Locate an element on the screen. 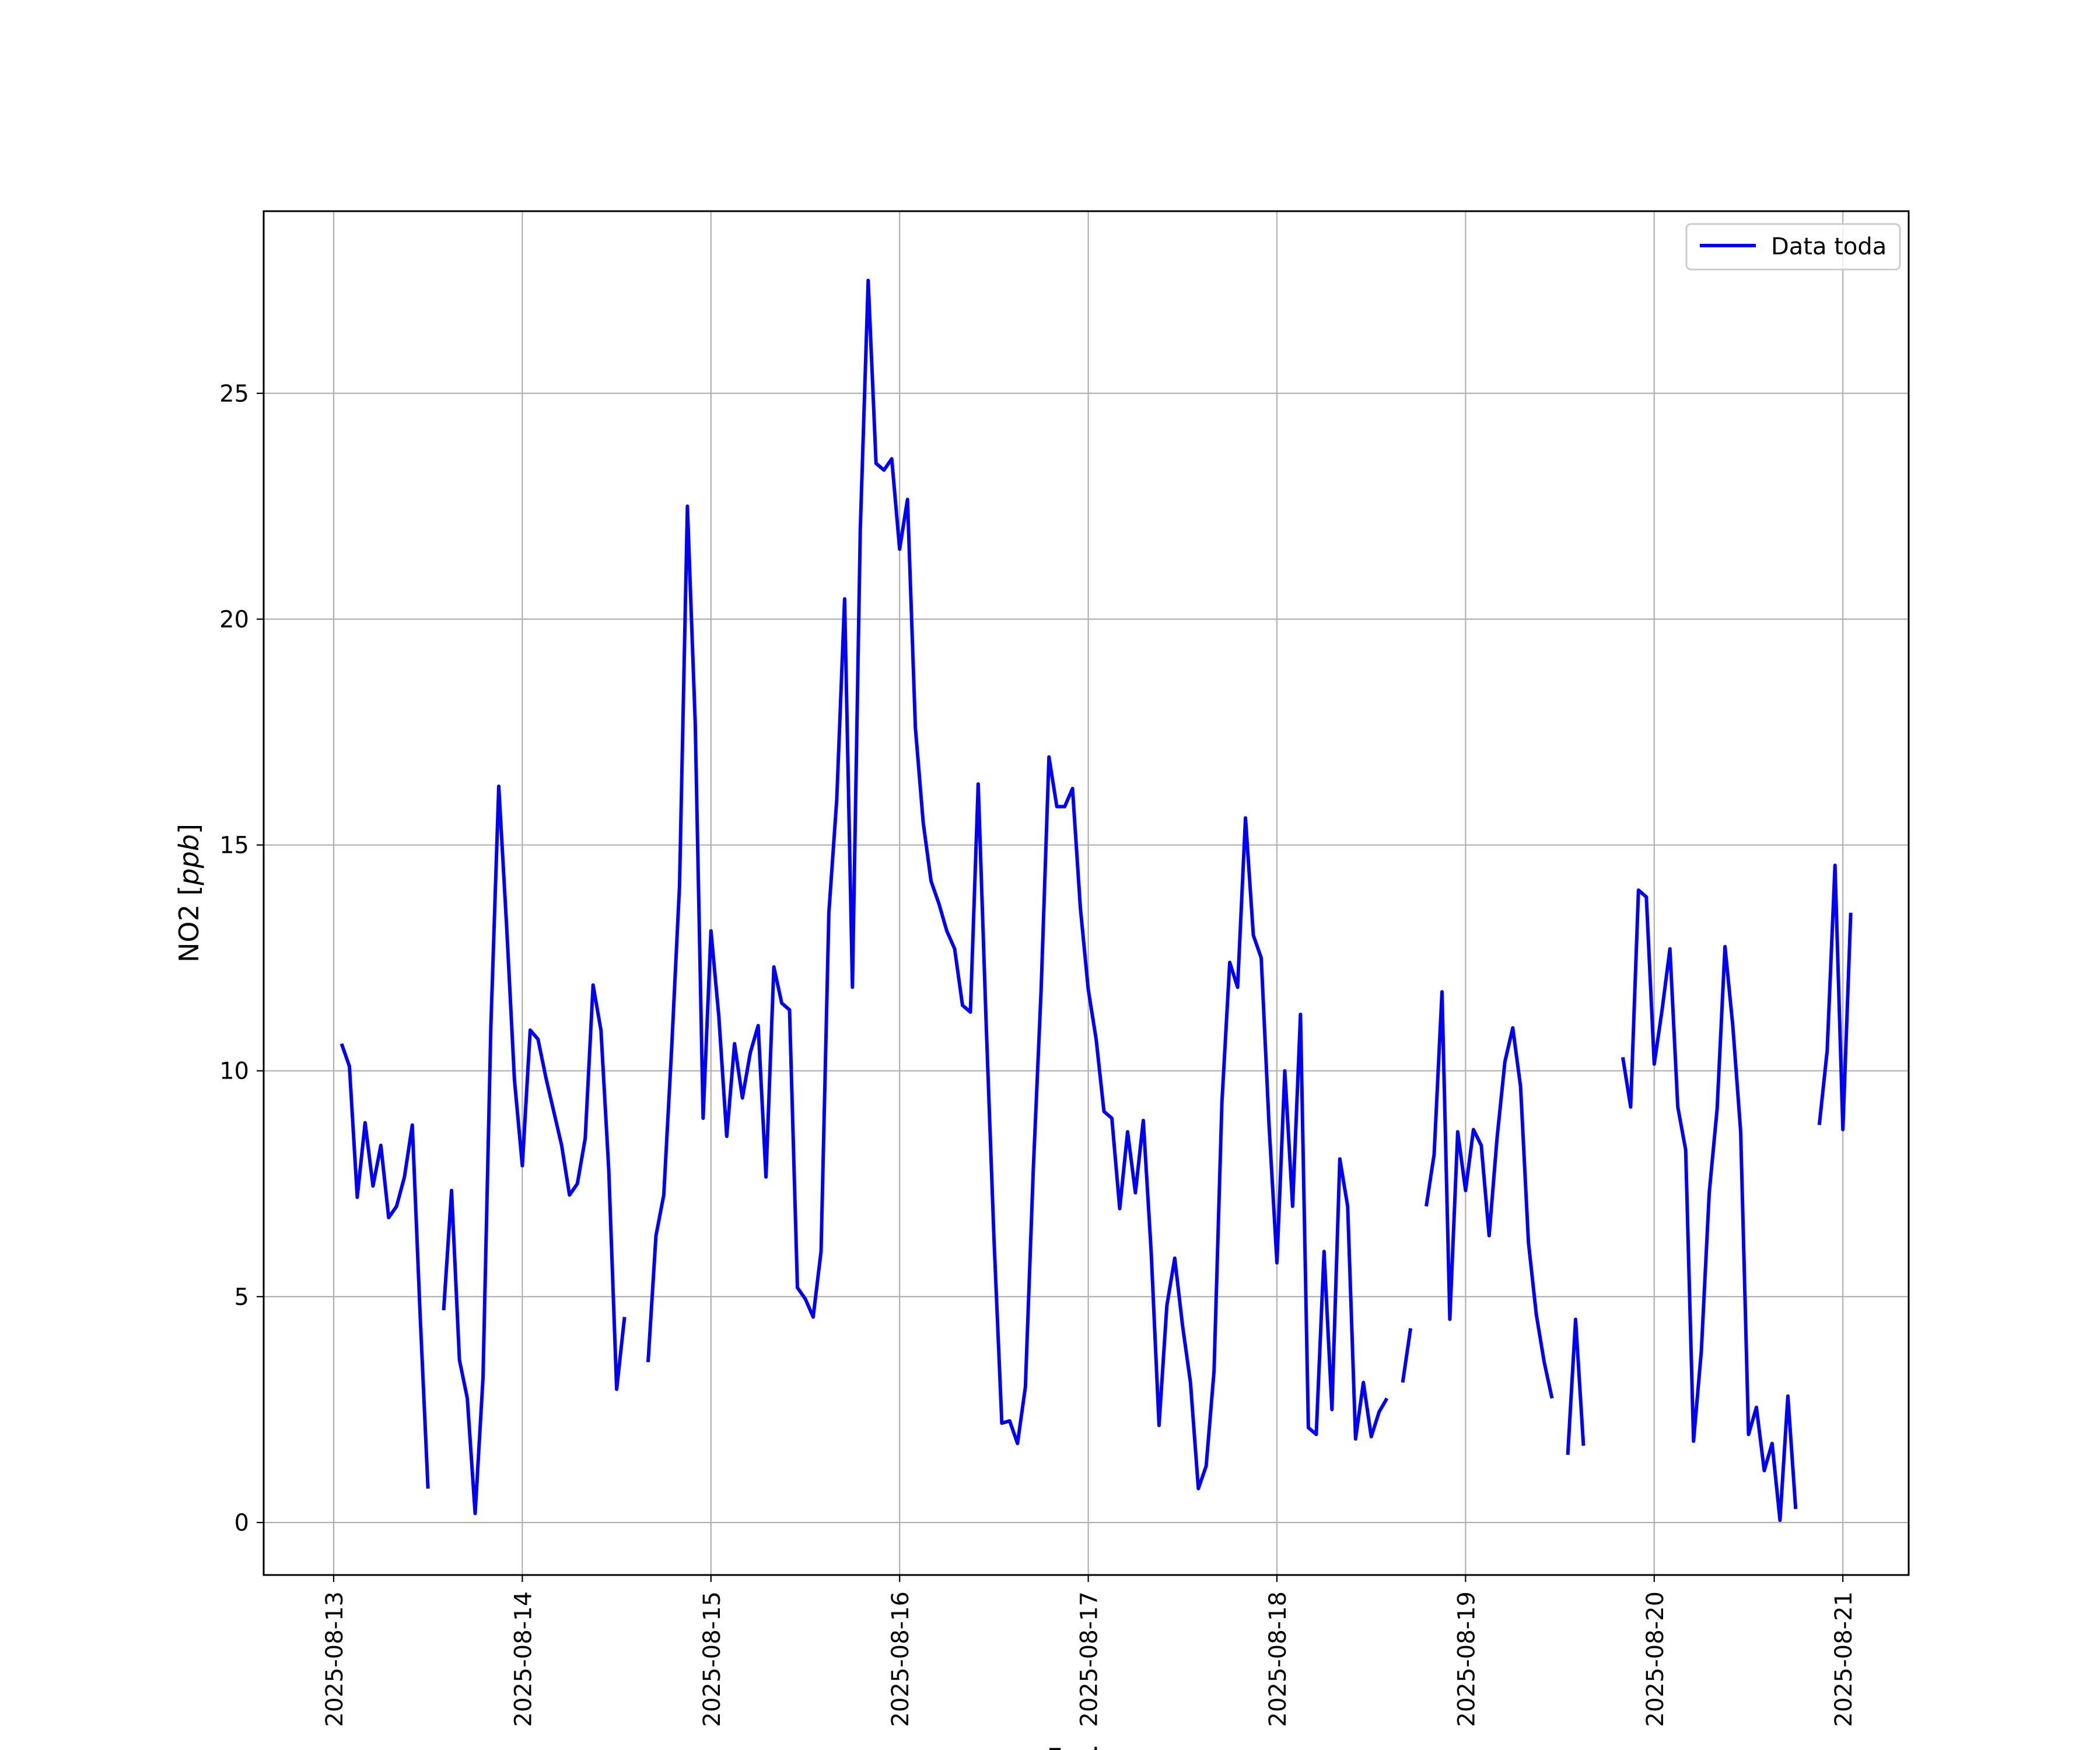 The width and height of the screenshot is (2100, 1750). y-axis-label-main: NO2 [ is located at coordinates (189, 924).